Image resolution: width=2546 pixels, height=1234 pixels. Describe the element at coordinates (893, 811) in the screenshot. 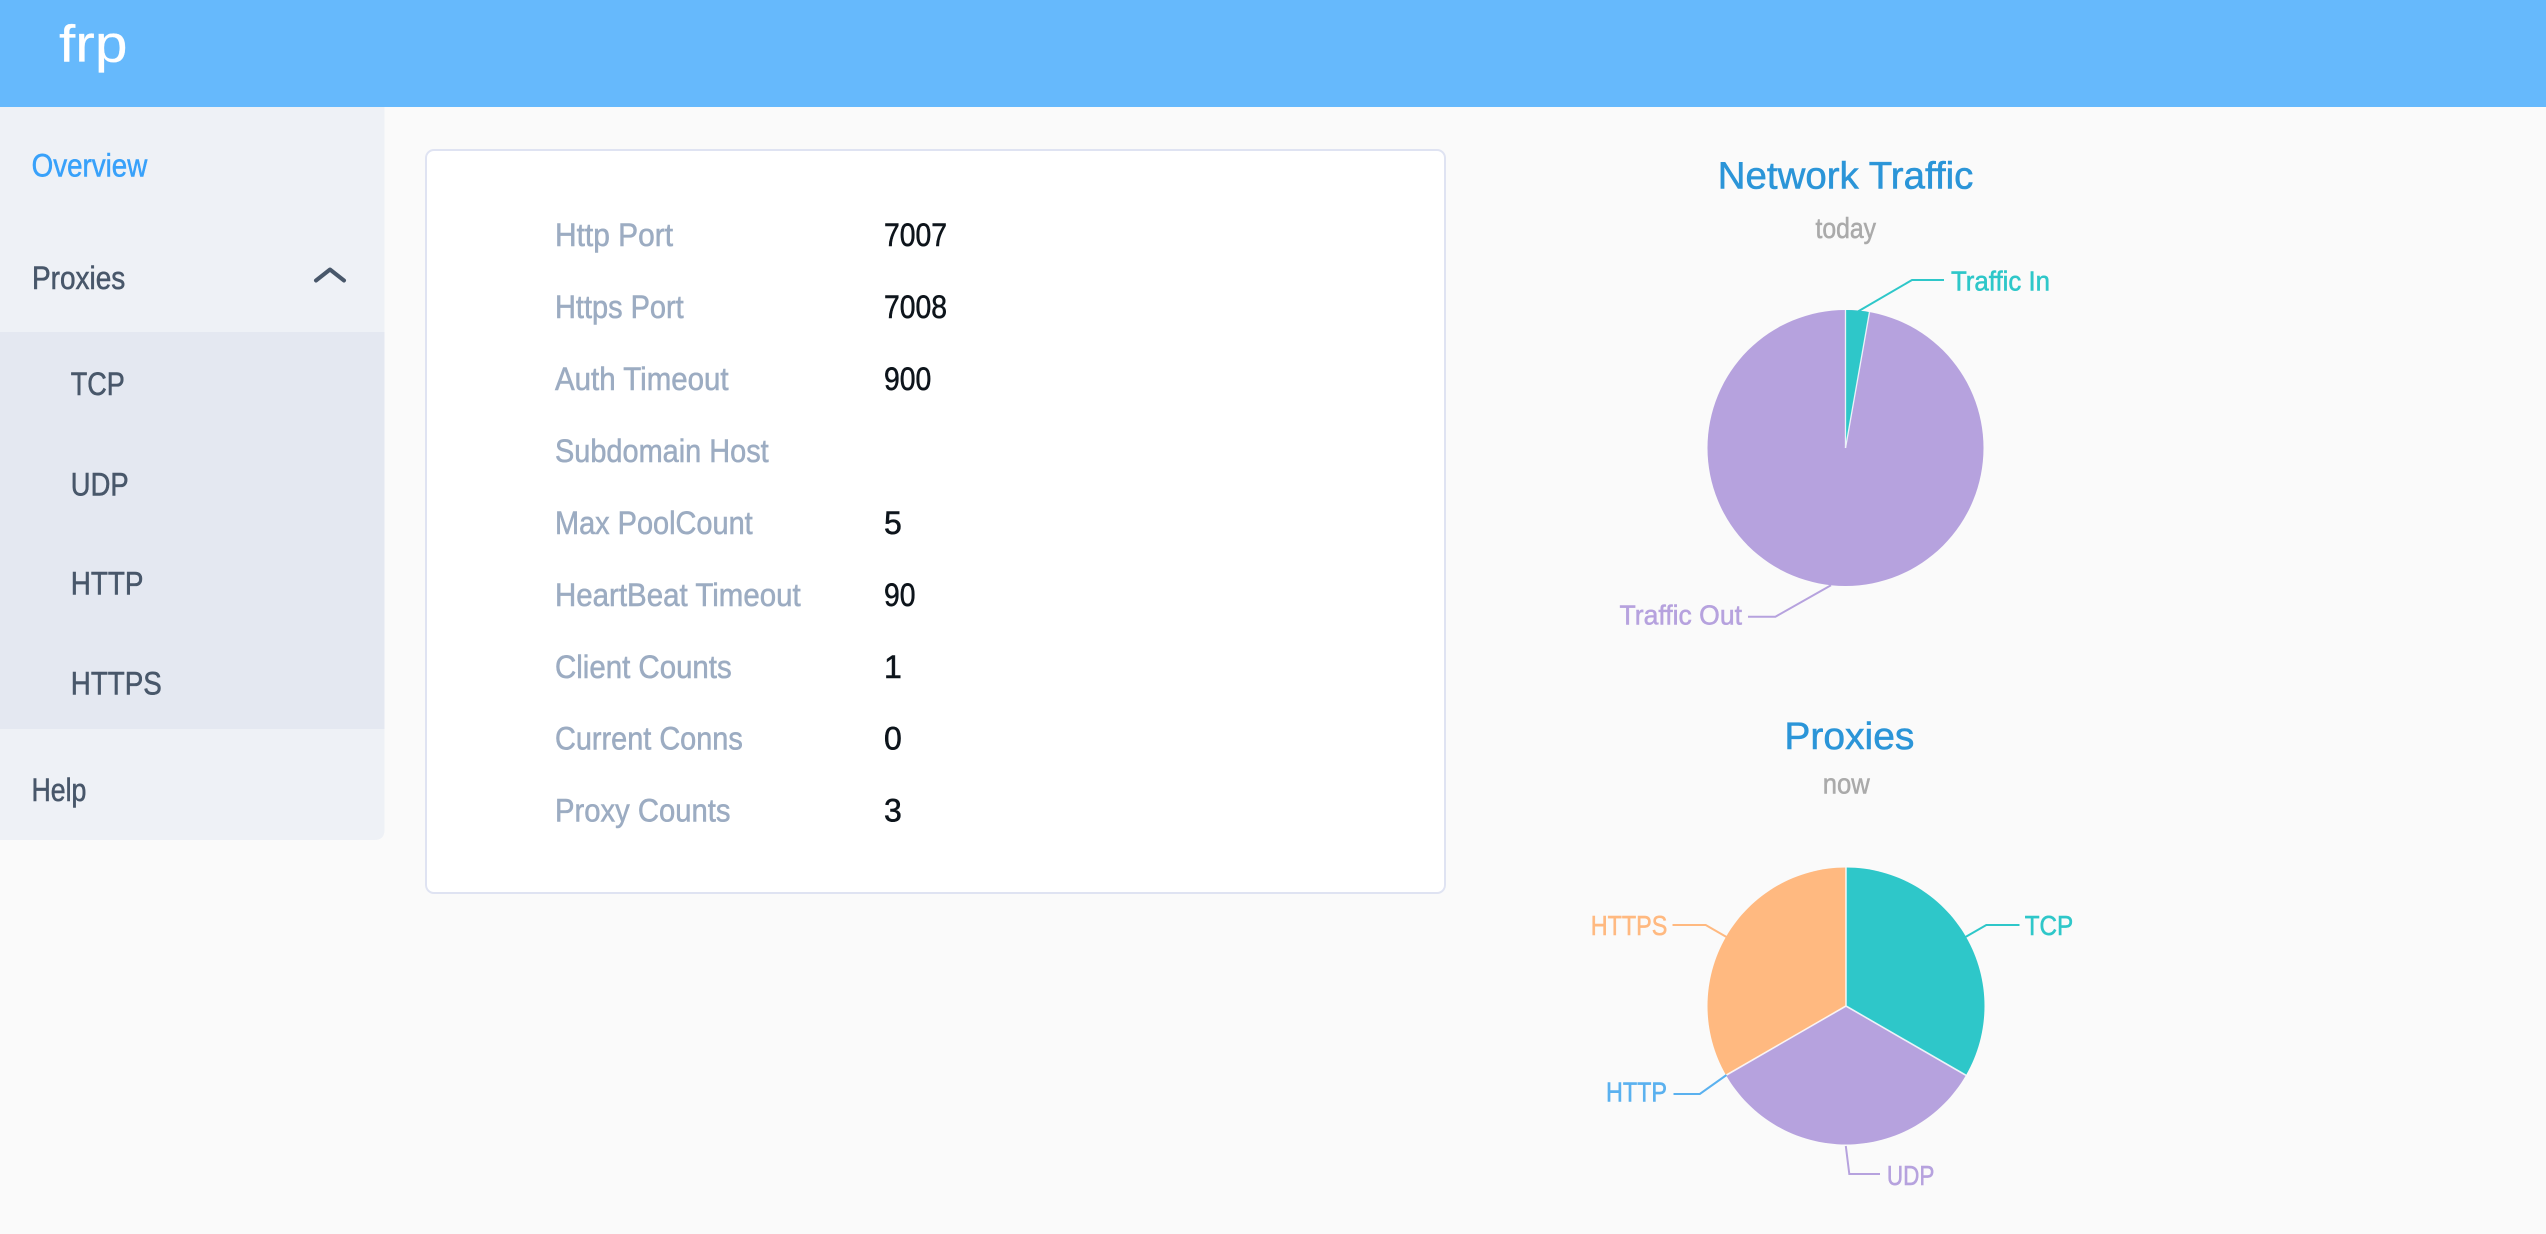

I see `svg-text: 3` at that location.